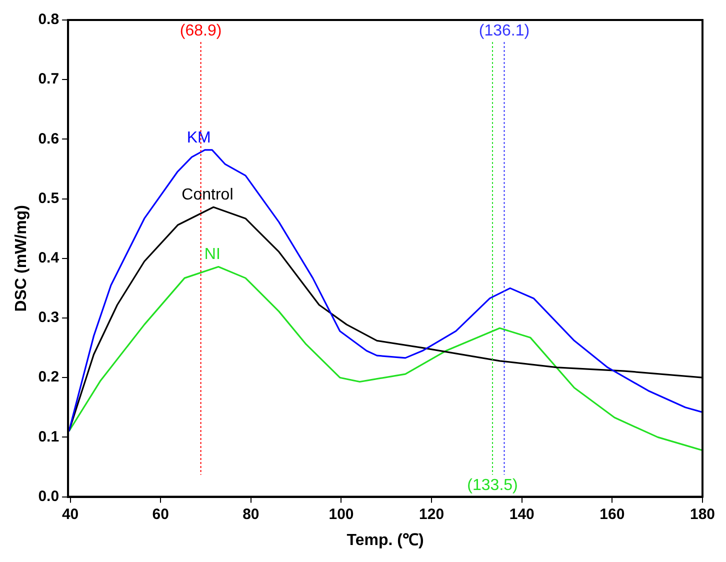 The width and height of the screenshot is (726, 562). Describe the element at coordinates (49, 79) in the screenshot. I see `y-tick-label: 0.7` at that location.